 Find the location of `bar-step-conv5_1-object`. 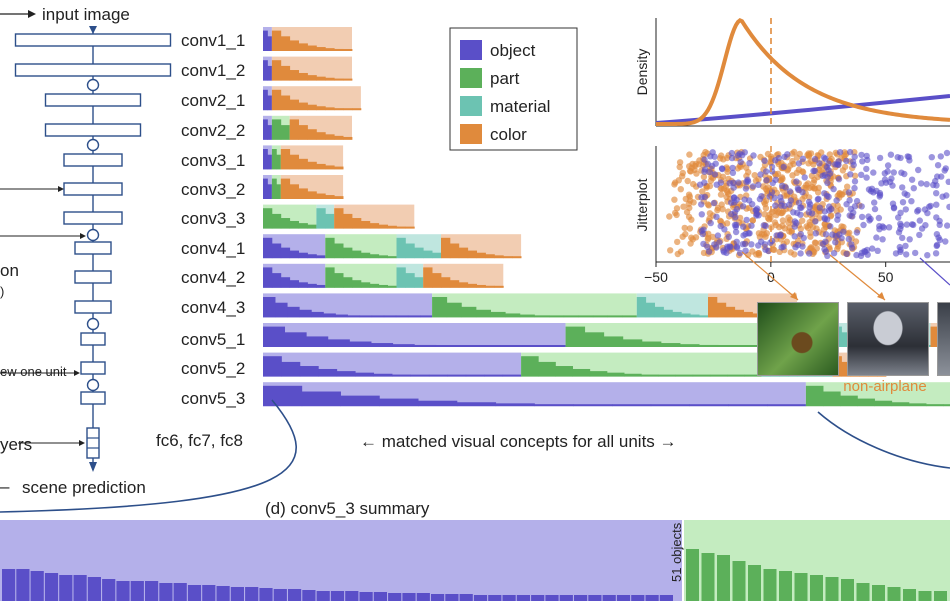

bar-step-conv5_1-object is located at coordinates (554, 346).